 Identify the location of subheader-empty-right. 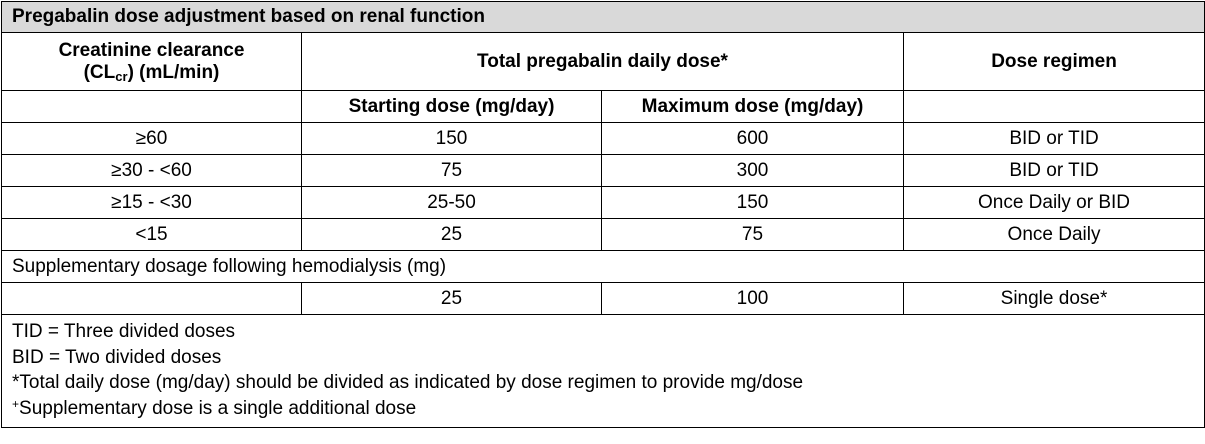
(1053, 106).